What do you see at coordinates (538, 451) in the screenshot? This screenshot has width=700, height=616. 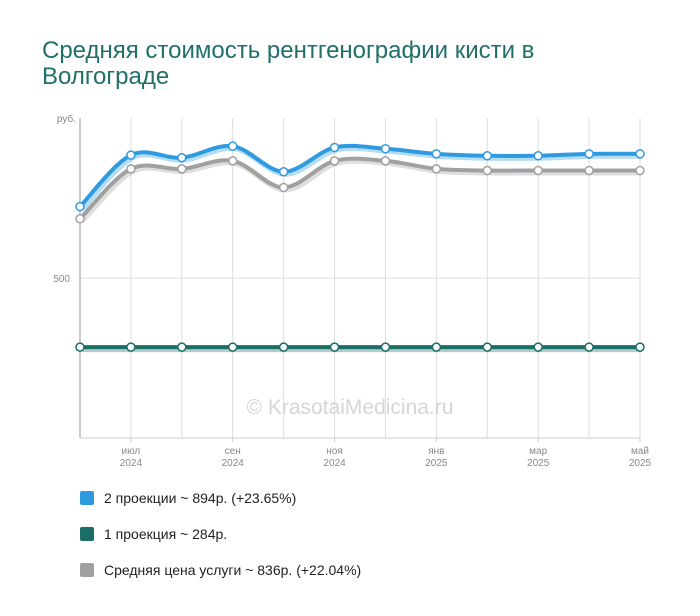 I see `x-tick-label-month: мар` at bounding box center [538, 451].